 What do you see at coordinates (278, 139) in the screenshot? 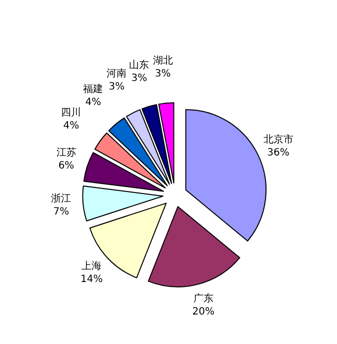
I see `slice-label: 北京市` at bounding box center [278, 139].